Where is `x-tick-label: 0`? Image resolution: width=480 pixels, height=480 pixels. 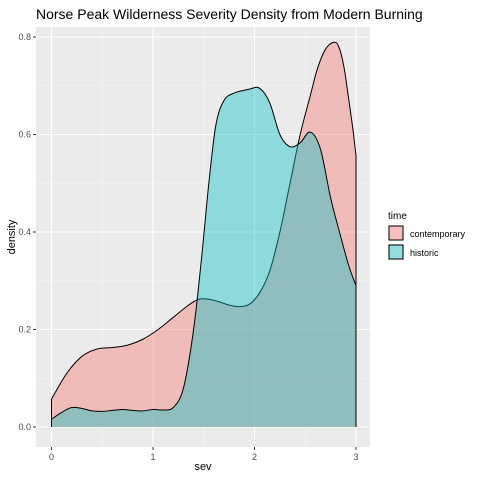 x-tick-label: 0 is located at coordinates (51, 457).